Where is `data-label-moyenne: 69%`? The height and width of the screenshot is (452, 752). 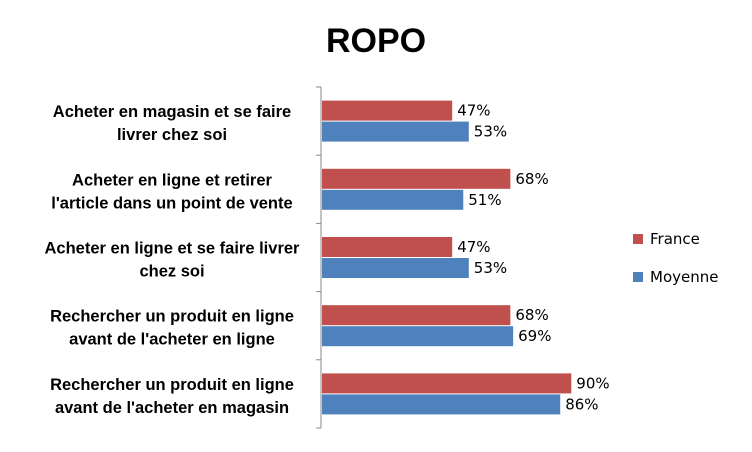 data-label-moyenne: 69% is located at coordinates (534, 336).